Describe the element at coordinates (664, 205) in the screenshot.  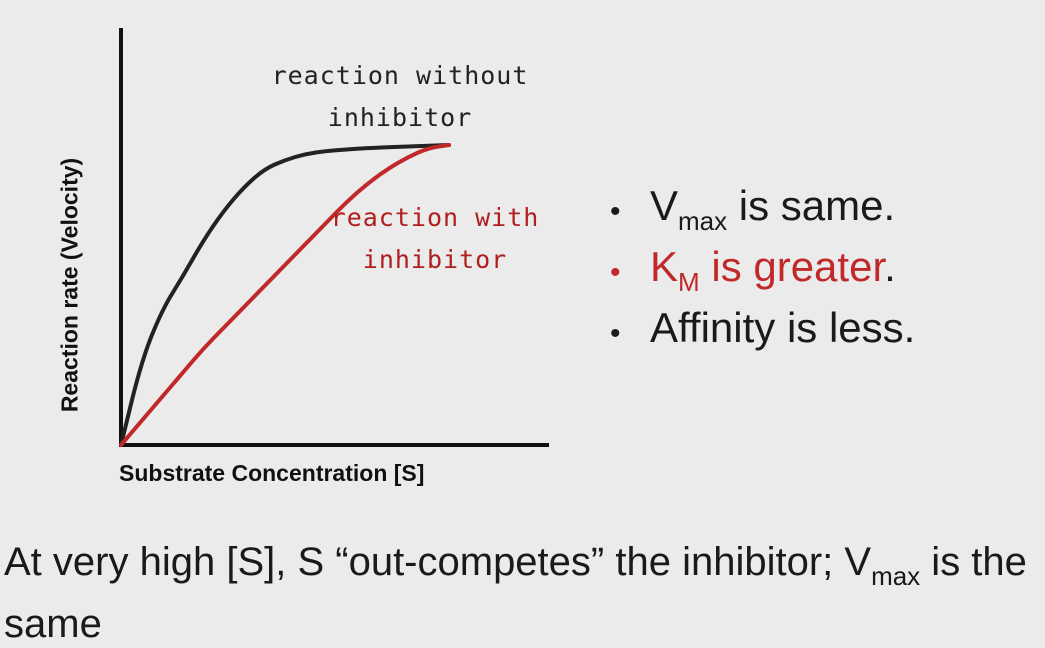
I see `vmax-symbol: V` at that location.